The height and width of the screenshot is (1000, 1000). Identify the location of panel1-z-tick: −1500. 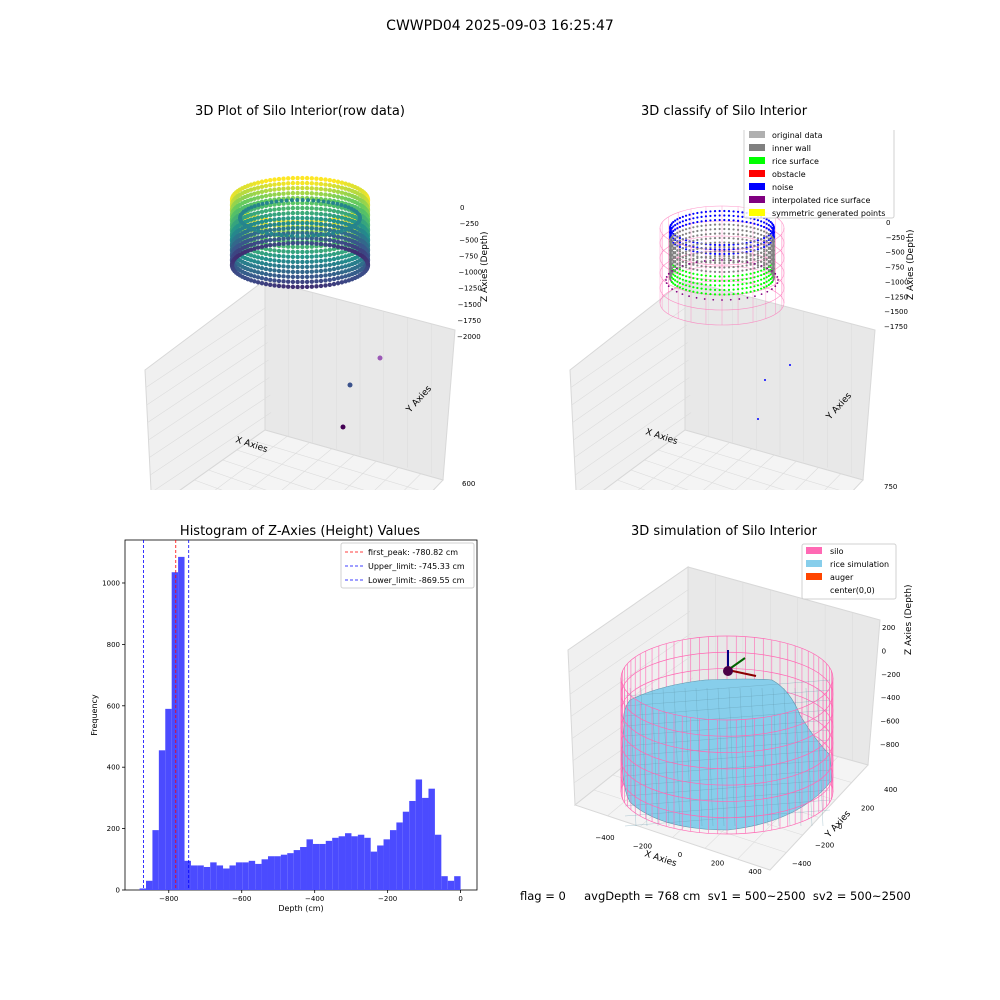
(470, 305).